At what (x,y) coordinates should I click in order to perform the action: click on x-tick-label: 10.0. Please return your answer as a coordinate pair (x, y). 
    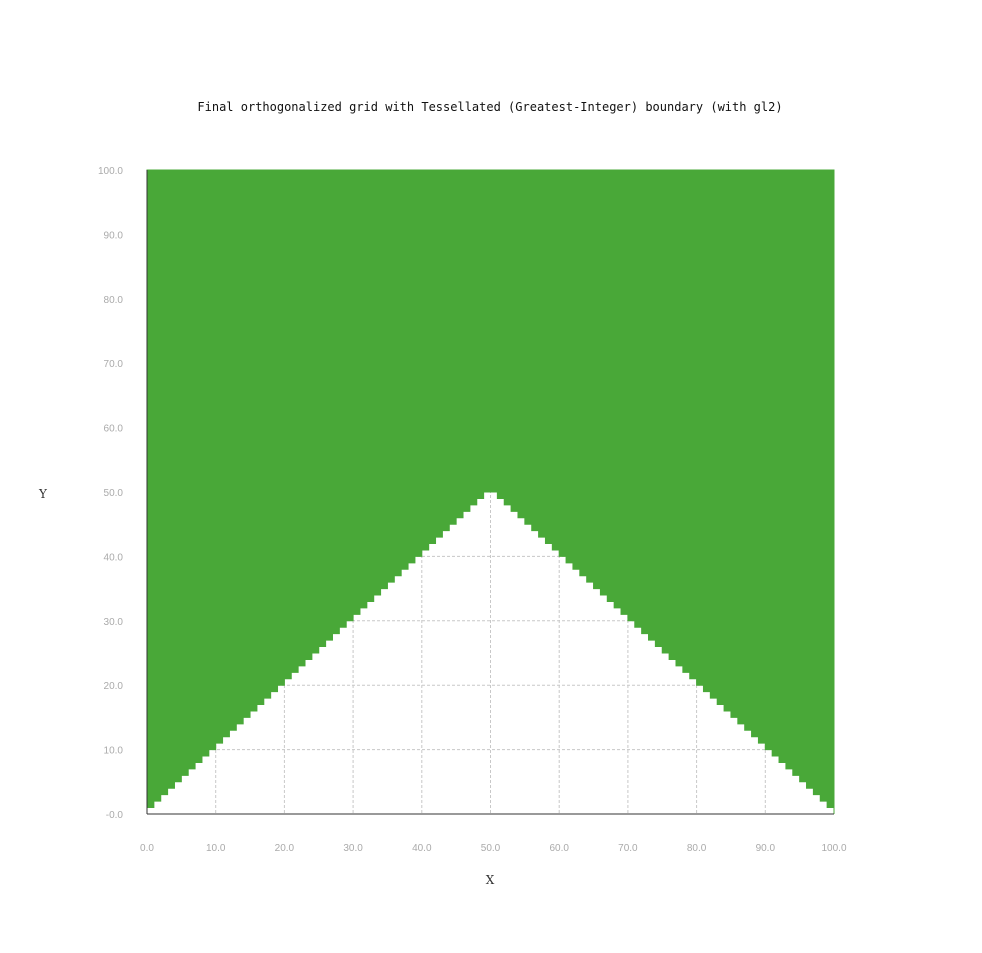
    Looking at the image, I should click on (216, 848).